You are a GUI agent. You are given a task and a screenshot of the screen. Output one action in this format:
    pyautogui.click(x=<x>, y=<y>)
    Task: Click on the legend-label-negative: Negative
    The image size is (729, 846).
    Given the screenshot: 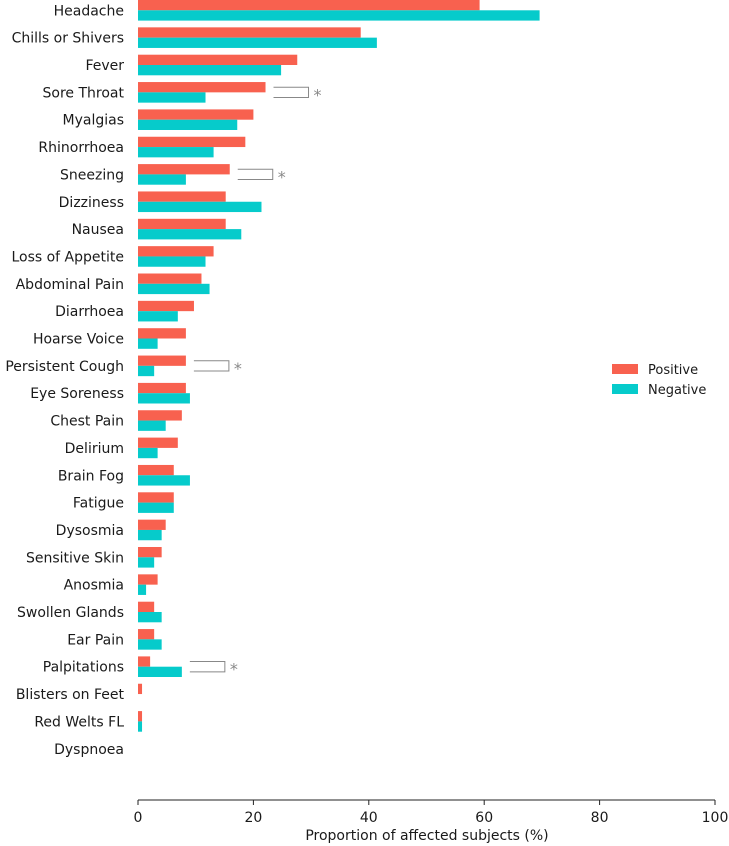 What is the action you would take?
    pyautogui.click(x=677, y=390)
    